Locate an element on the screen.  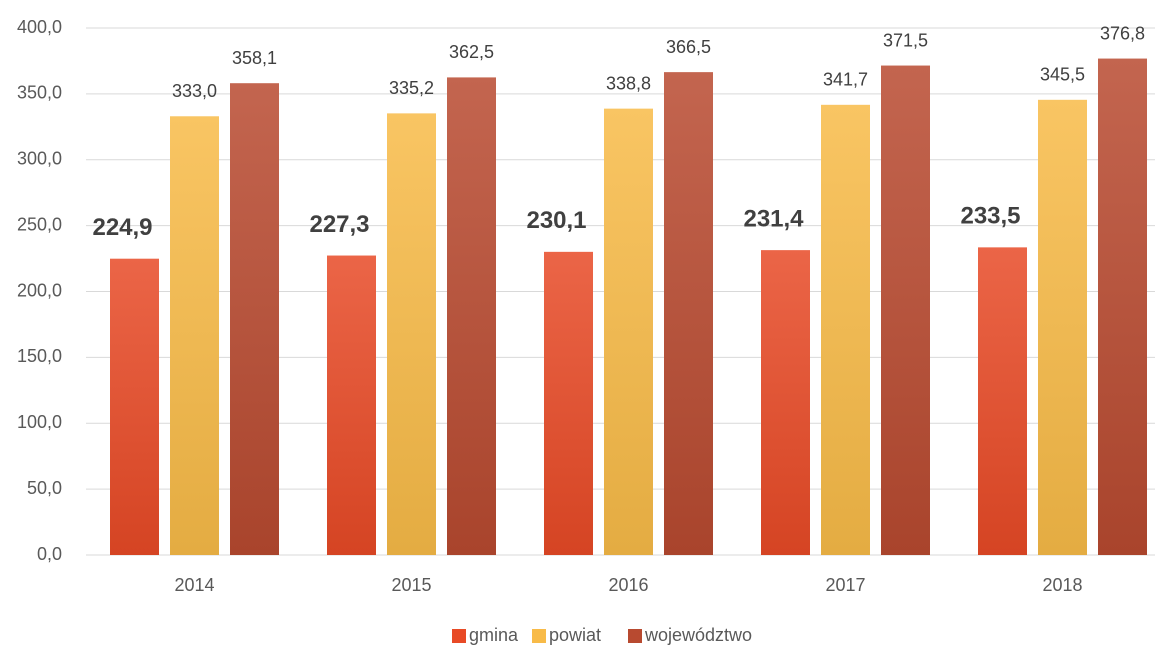
data-label: 366,5 is located at coordinates (688, 47).